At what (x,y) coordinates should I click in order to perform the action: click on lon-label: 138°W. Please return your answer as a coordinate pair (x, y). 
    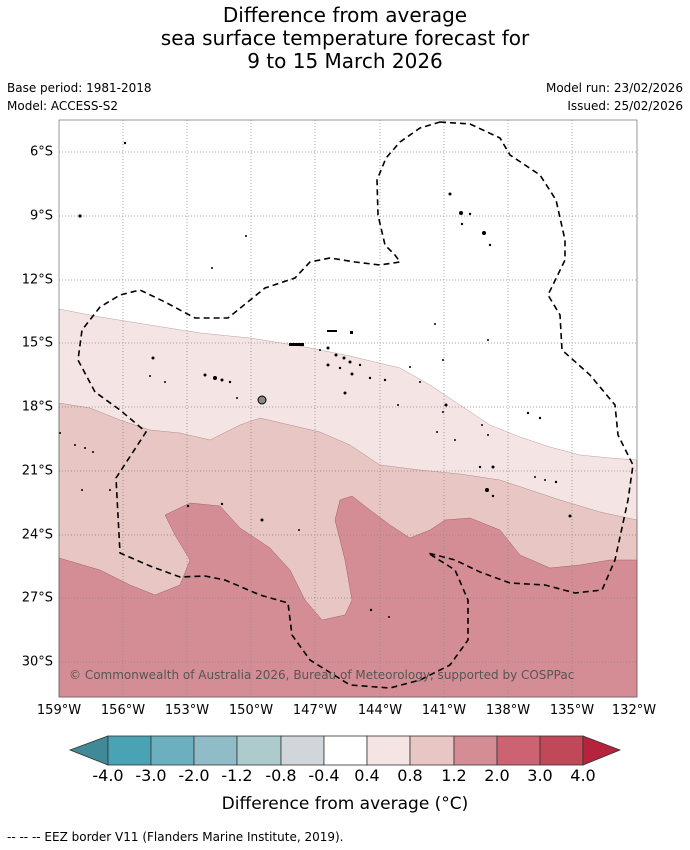
    Looking at the image, I should click on (508, 710).